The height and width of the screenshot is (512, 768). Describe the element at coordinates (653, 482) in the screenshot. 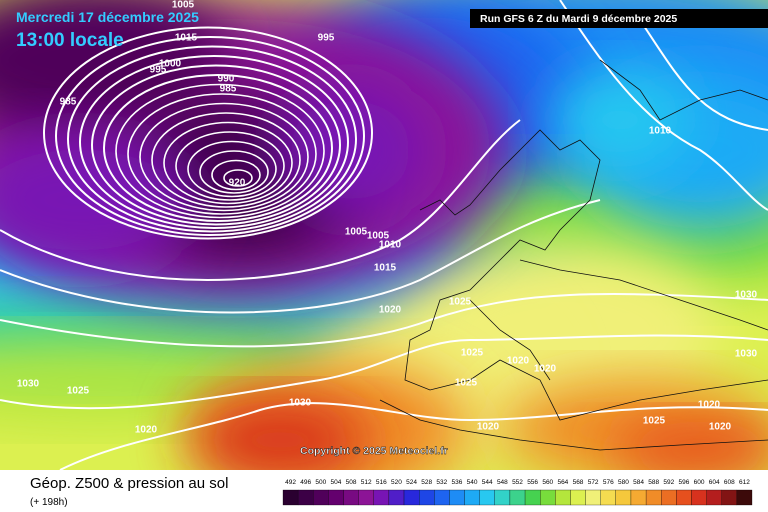

I see `scale-label: 588` at that location.